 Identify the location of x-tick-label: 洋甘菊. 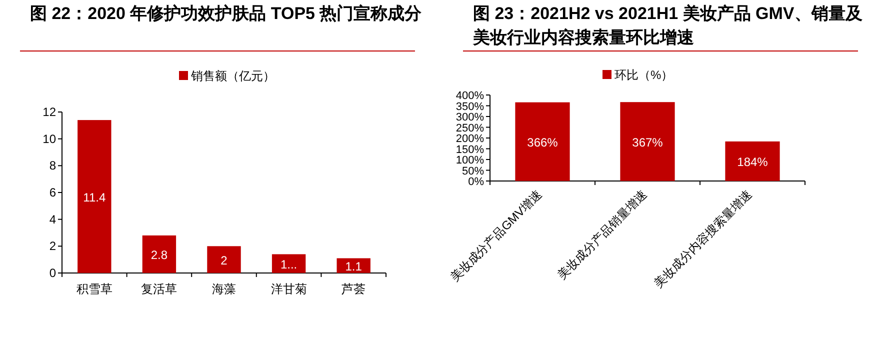
(288, 289).